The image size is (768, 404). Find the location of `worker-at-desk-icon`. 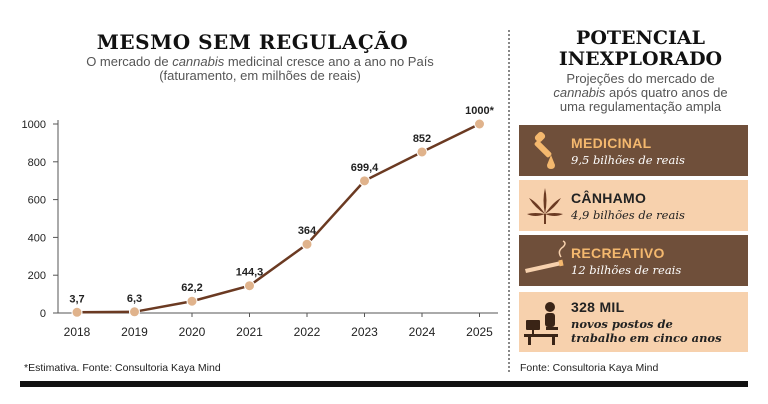

worker-at-desk-icon is located at coordinates (545, 322).